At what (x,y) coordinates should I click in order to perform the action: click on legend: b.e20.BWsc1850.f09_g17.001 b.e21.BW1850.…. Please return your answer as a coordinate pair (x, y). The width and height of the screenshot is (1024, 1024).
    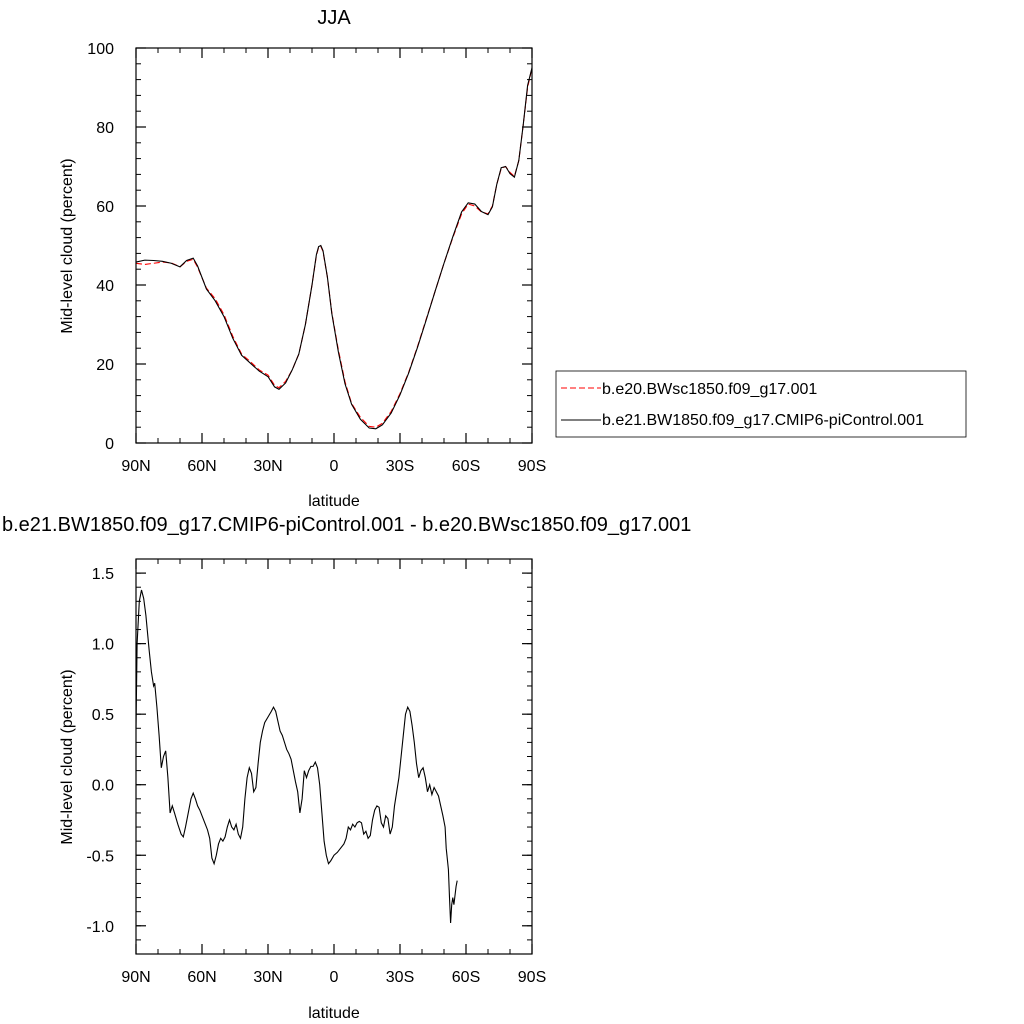
    Looking at the image, I should click on (761, 404).